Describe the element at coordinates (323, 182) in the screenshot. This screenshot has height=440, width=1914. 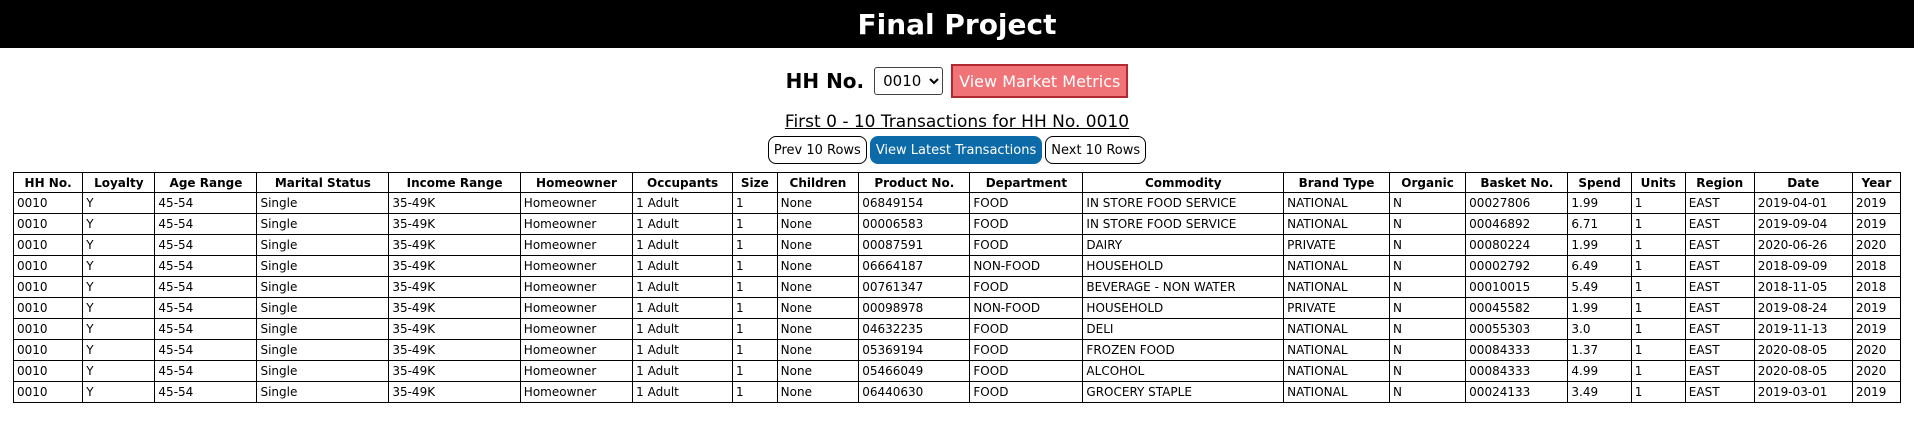
I see `column-header: Marital Status` at that location.